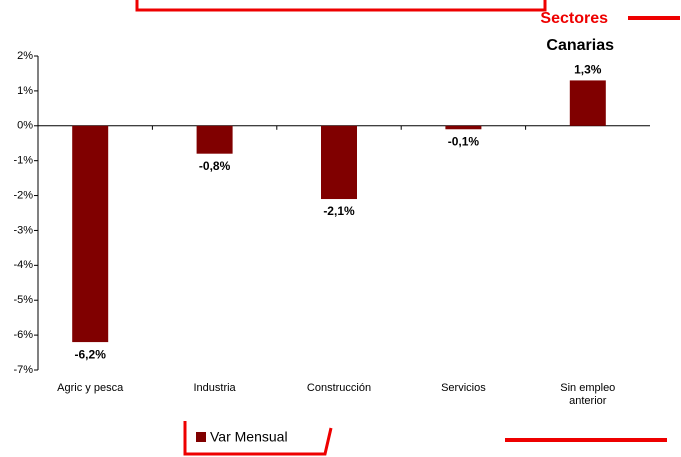 This screenshot has height=457, width=681. I want to click on x-tick-label: Industria, so click(214, 388).